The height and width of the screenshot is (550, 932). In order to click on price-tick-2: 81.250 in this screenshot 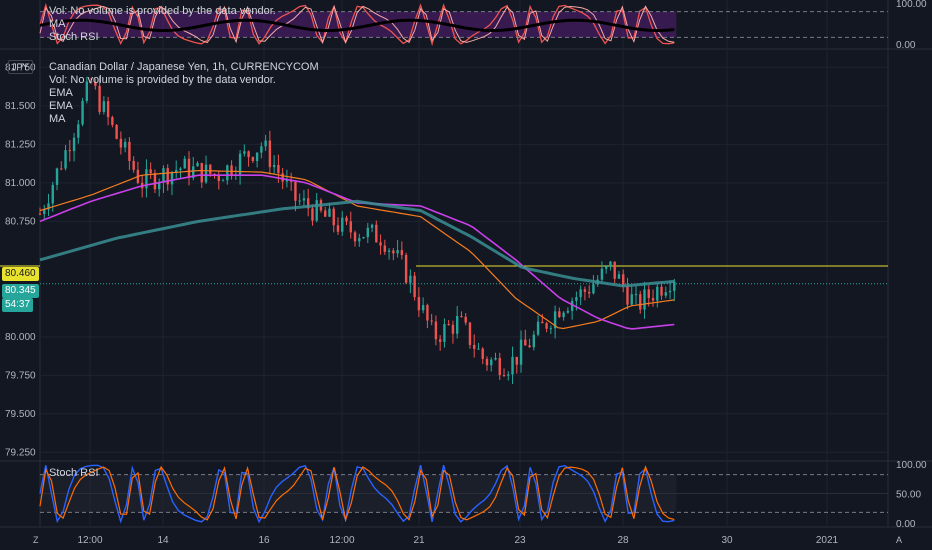, I will do `click(20, 144)`.